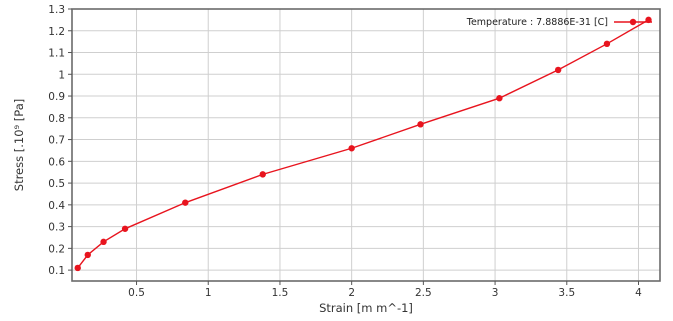 The image size is (673, 321). Describe the element at coordinates (633, 22) in the screenshot. I see `legend-entry-marker` at that location.